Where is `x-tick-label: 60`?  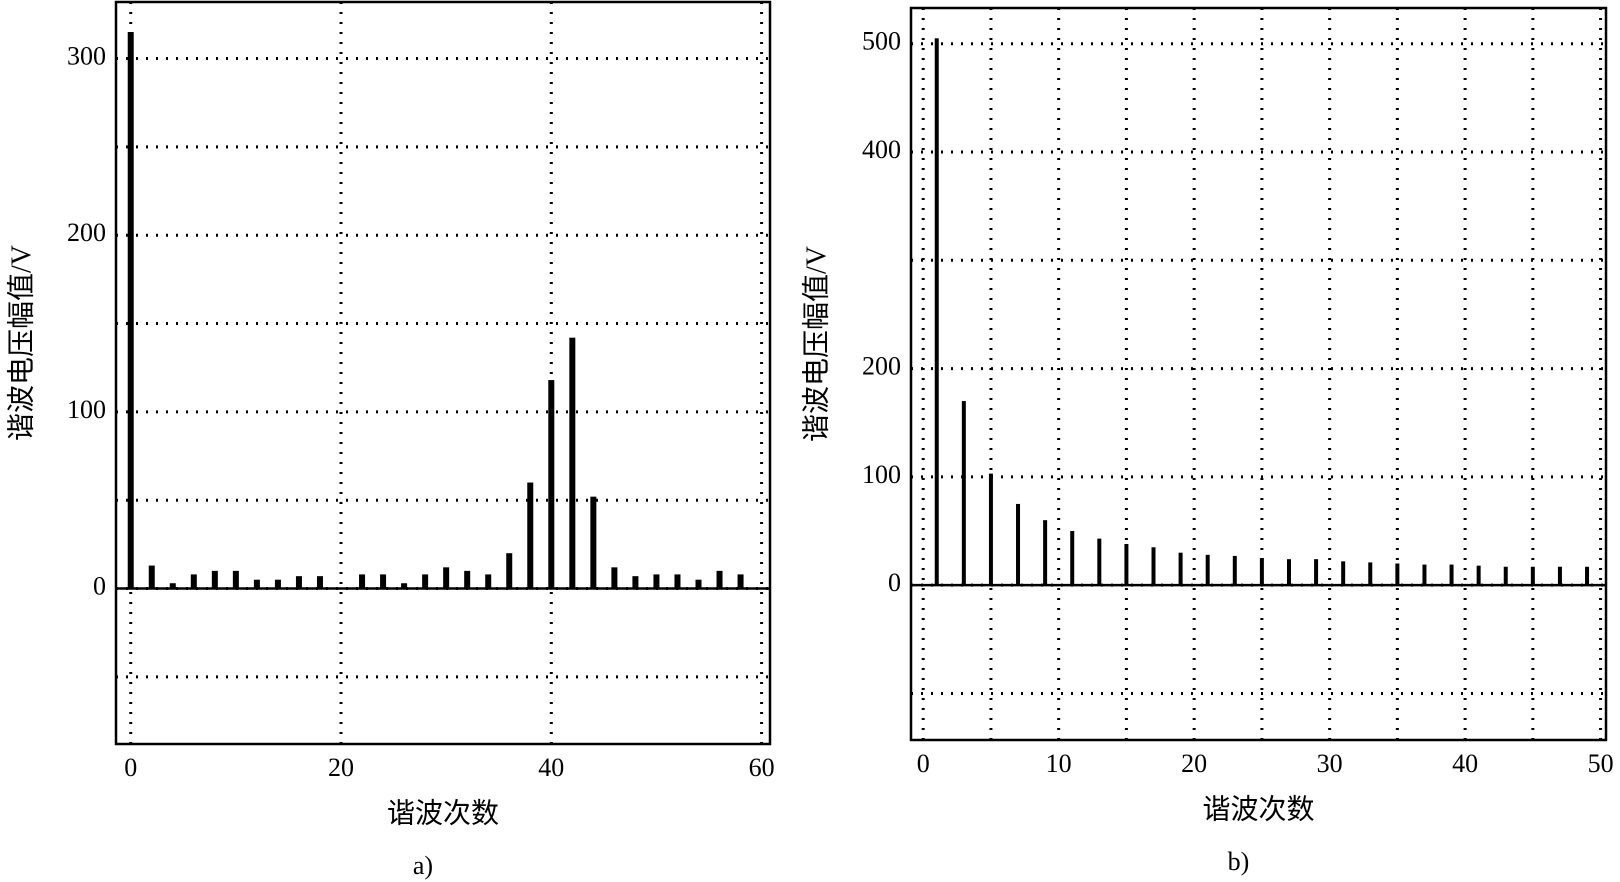 x-tick-label: 60 is located at coordinates (762, 767).